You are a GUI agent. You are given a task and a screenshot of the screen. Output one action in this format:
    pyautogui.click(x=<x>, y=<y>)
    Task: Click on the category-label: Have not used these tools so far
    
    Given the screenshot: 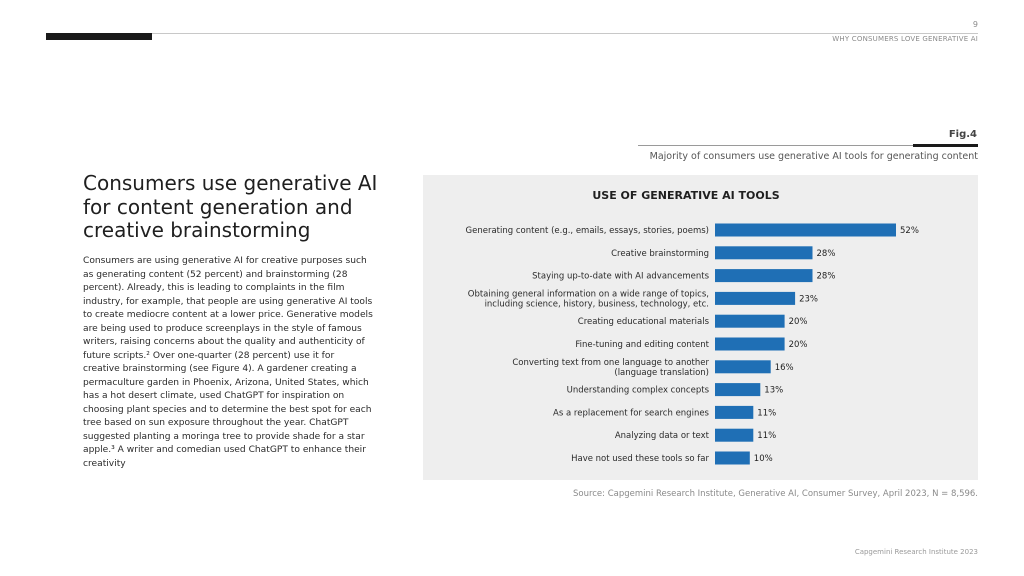 What is the action you would take?
    pyautogui.click(x=640, y=459)
    